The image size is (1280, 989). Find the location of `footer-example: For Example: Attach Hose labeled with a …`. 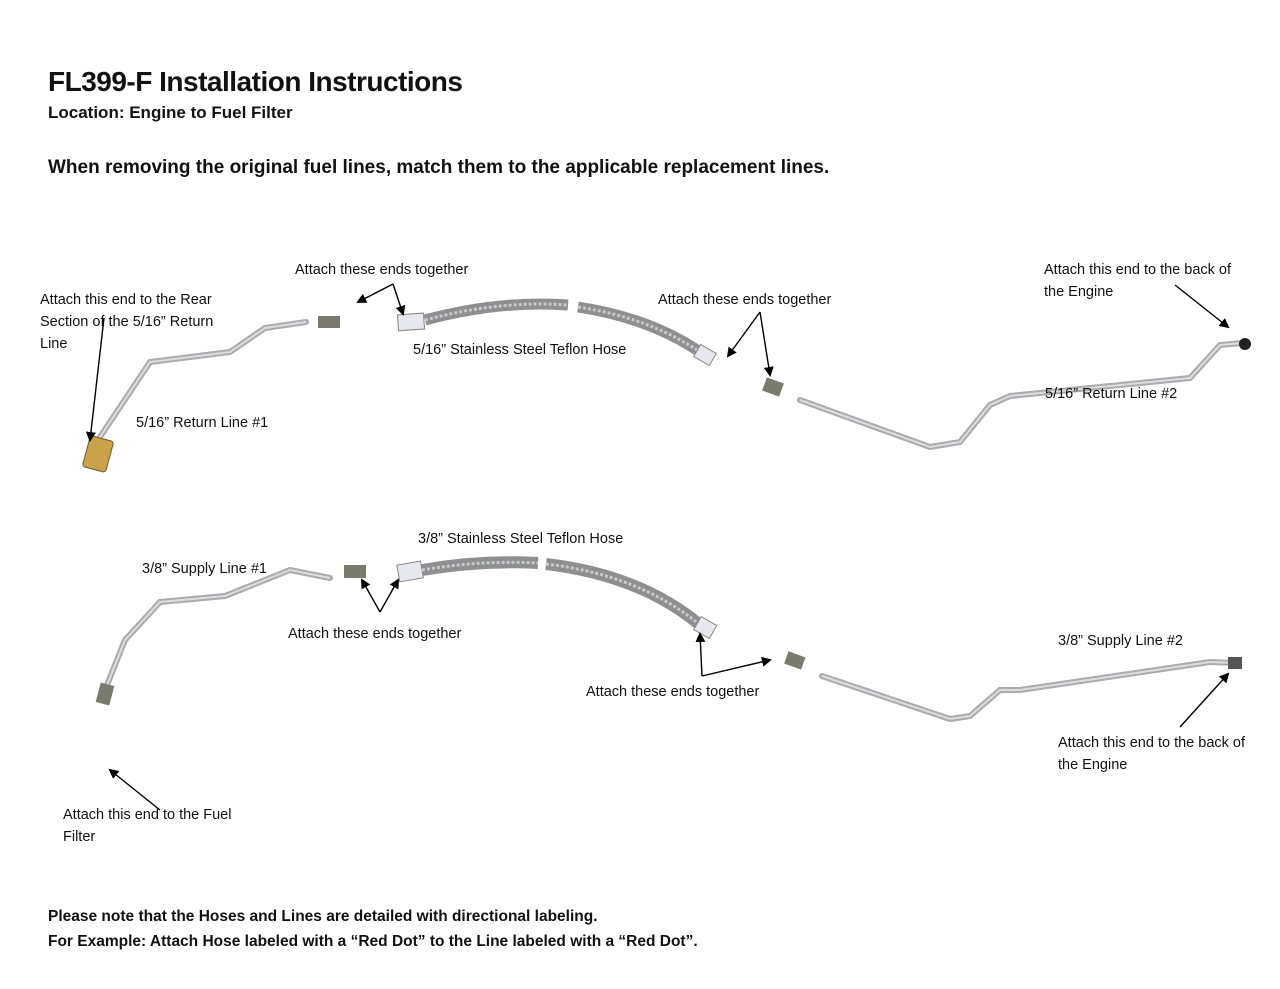

footer-example: For Example: Attach Hose labeled with a … is located at coordinates (373, 941).